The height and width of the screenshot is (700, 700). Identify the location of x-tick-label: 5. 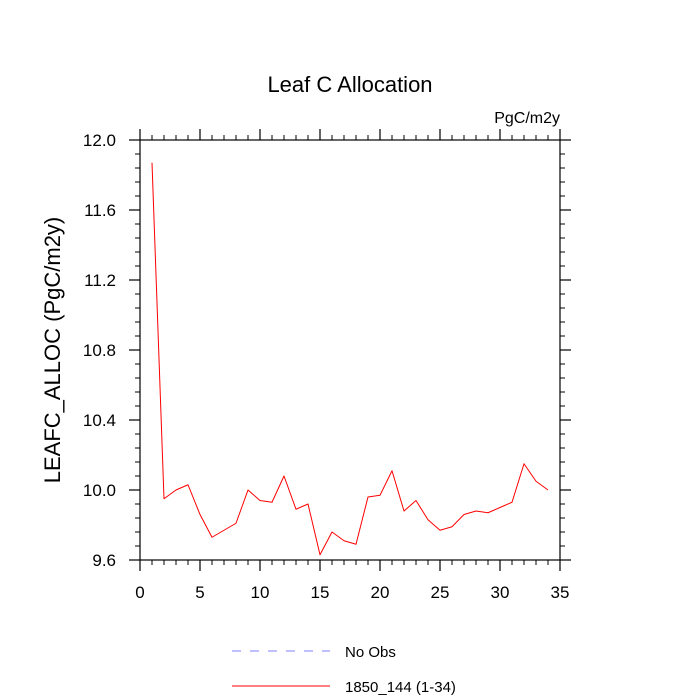
(199, 592).